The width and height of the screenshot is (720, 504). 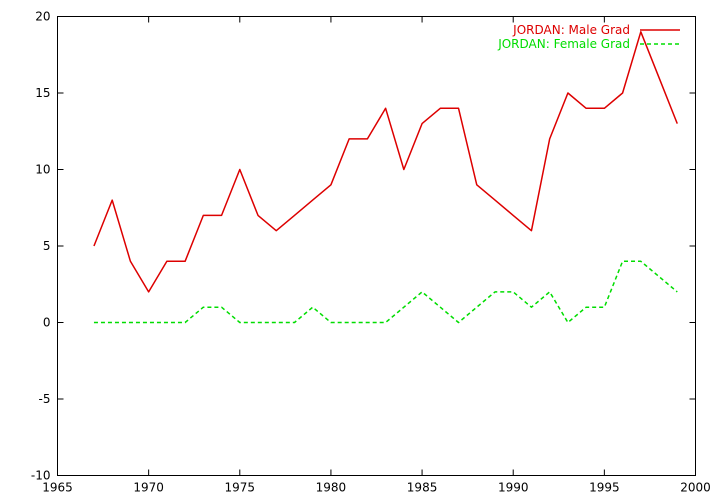 What do you see at coordinates (57, 488) in the screenshot?
I see `x-tick-label: 1965` at bounding box center [57, 488].